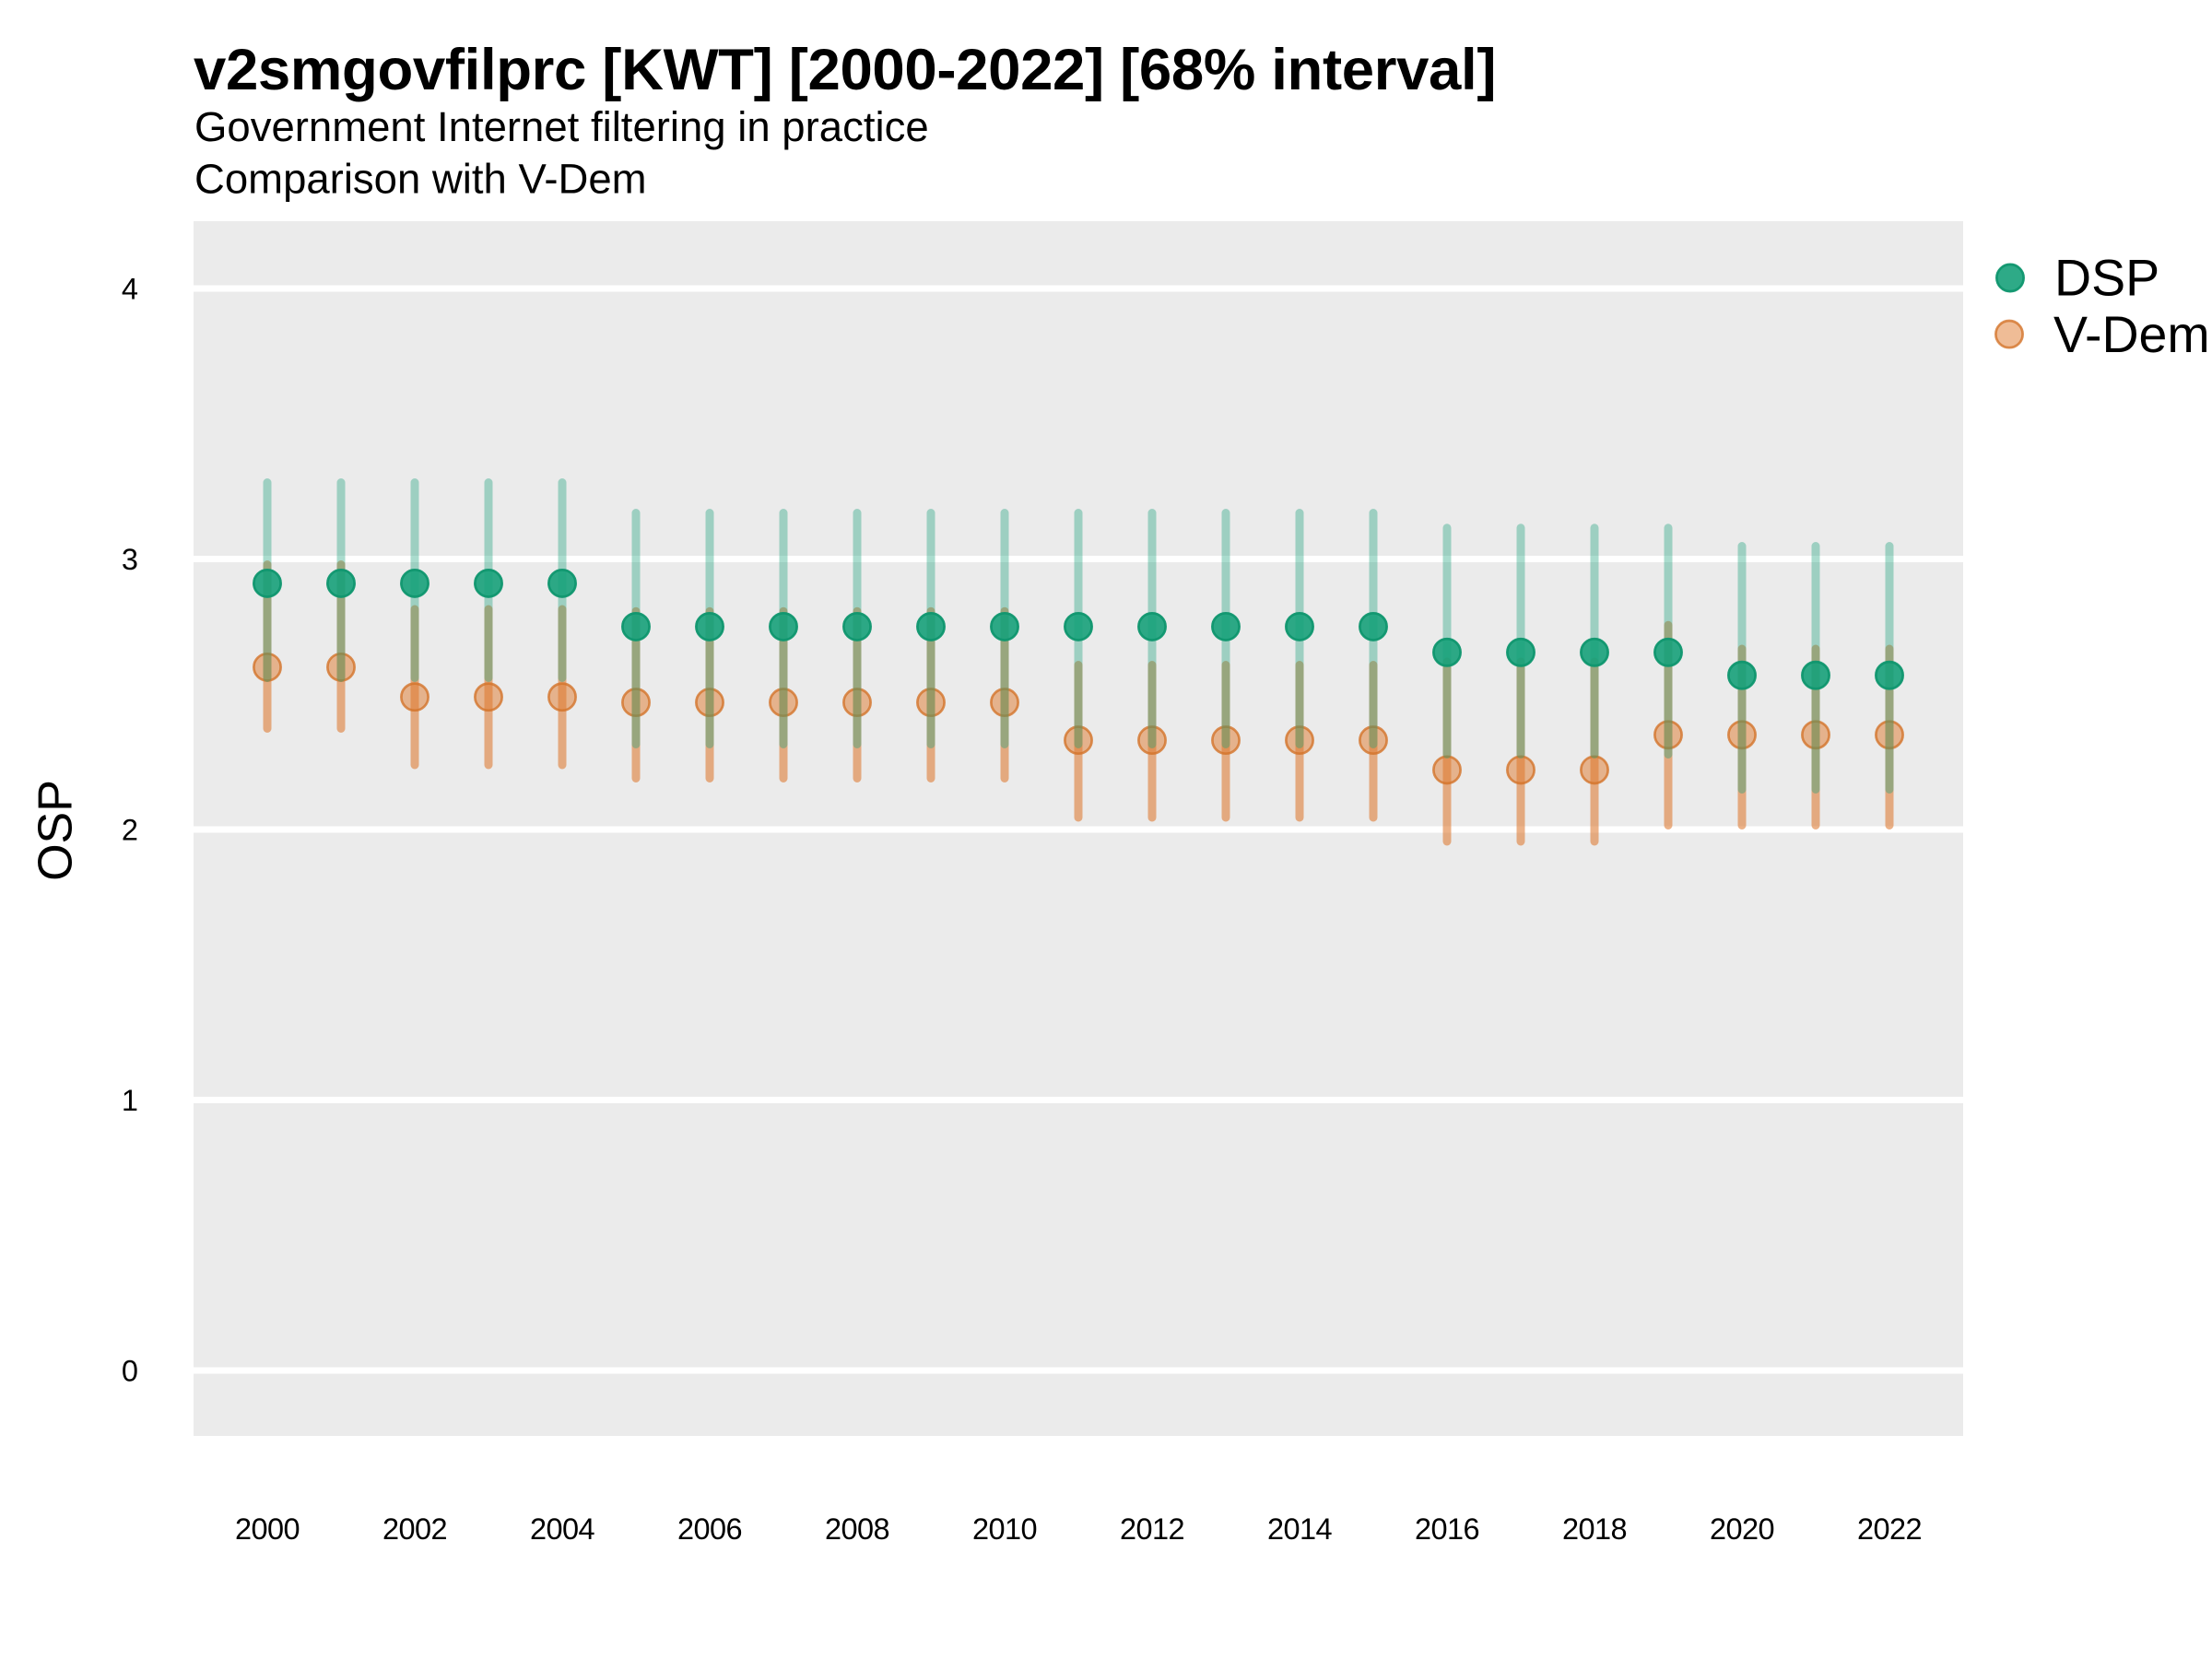 The height and width of the screenshot is (1659, 2212). Describe the element at coordinates (857, 1529) in the screenshot. I see `svg-text: 2008` at that location.